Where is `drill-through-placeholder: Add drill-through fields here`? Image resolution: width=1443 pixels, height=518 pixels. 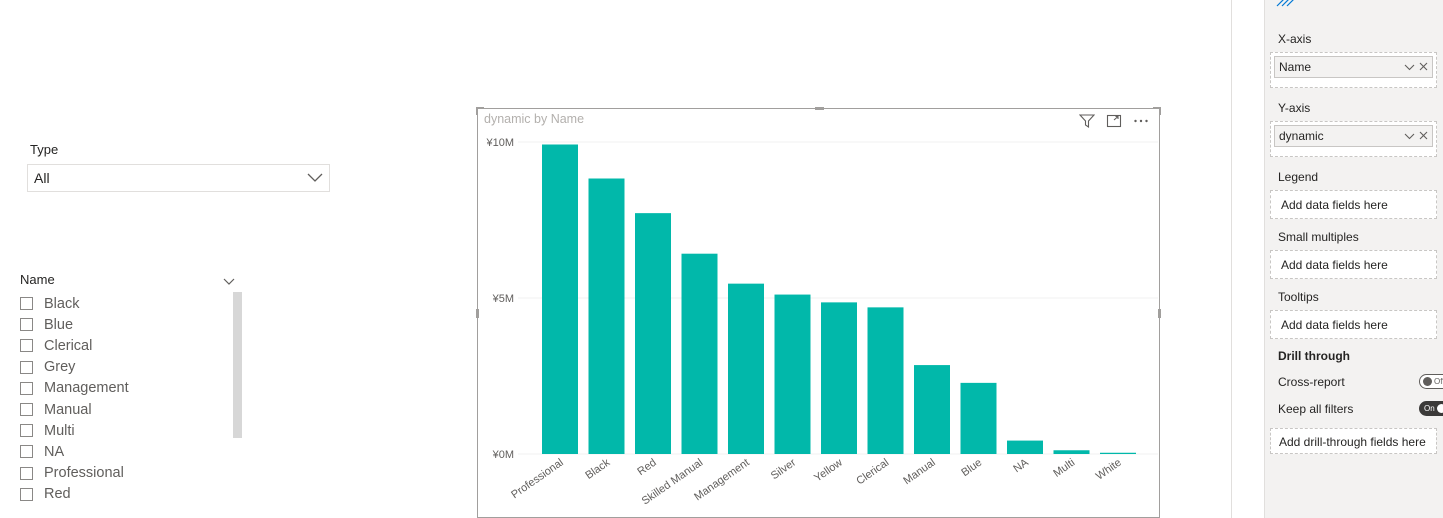 drill-through-placeholder: Add drill-through fields here is located at coordinates (1352, 442).